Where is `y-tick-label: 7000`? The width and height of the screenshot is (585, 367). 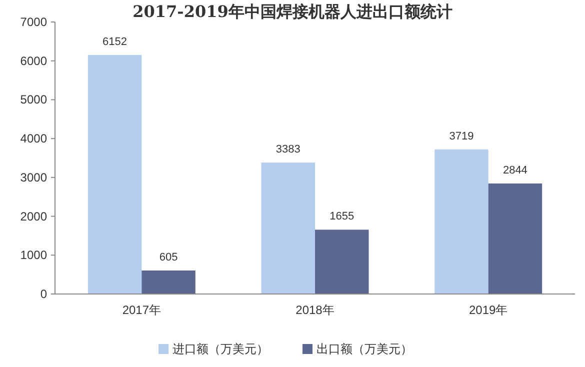 y-tick-label: 7000 is located at coordinates (34, 22).